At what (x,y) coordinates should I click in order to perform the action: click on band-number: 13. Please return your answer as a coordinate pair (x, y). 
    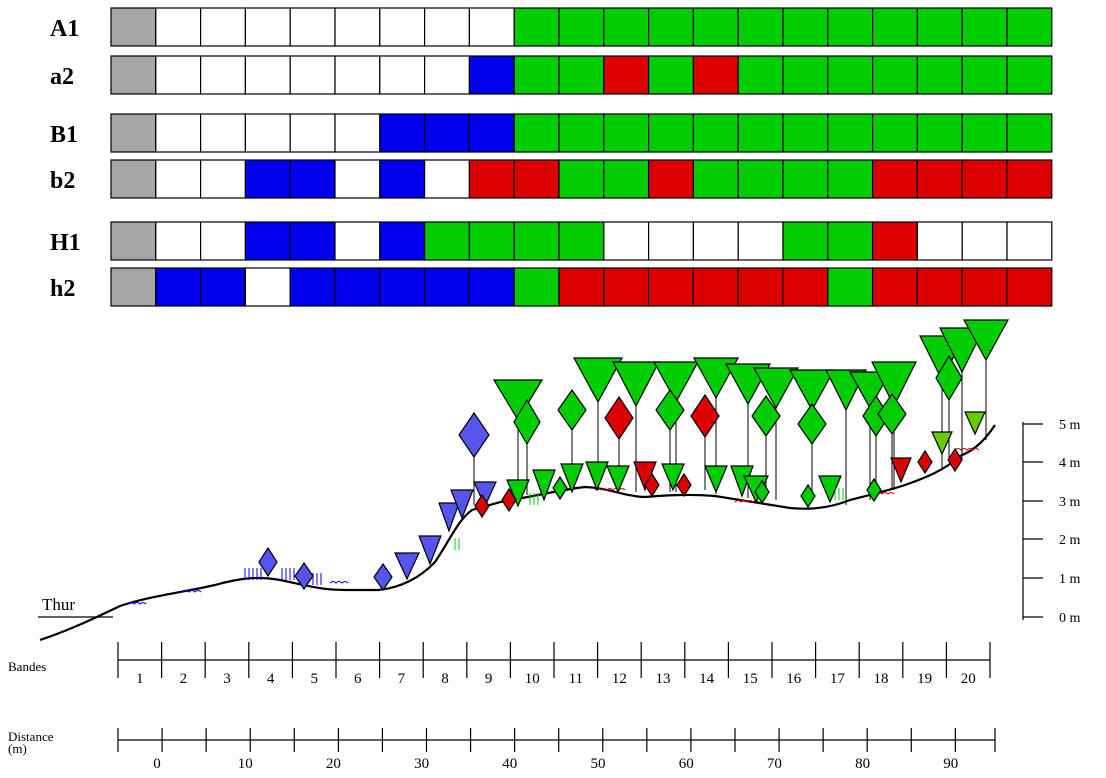
    Looking at the image, I should click on (663, 679).